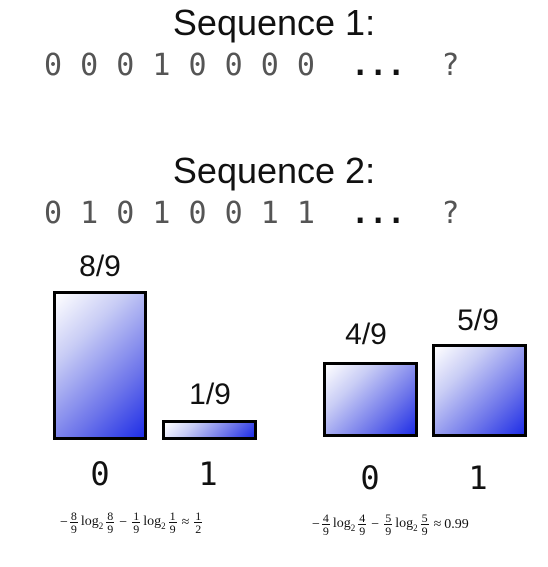  What do you see at coordinates (450, 65) in the screenshot?
I see `sequence-1-question: ?` at bounding box center [450, 65].